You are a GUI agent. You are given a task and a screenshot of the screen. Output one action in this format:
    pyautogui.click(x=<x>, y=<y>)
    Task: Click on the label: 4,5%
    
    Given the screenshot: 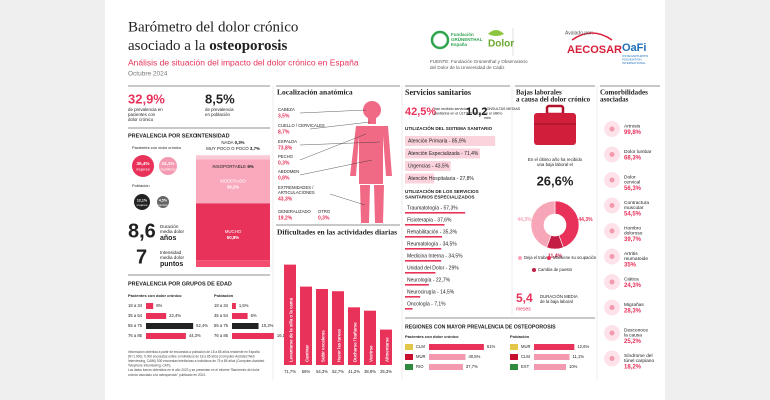 What is the action you would take?
    pyautogui.click(x=163, y=200)
    